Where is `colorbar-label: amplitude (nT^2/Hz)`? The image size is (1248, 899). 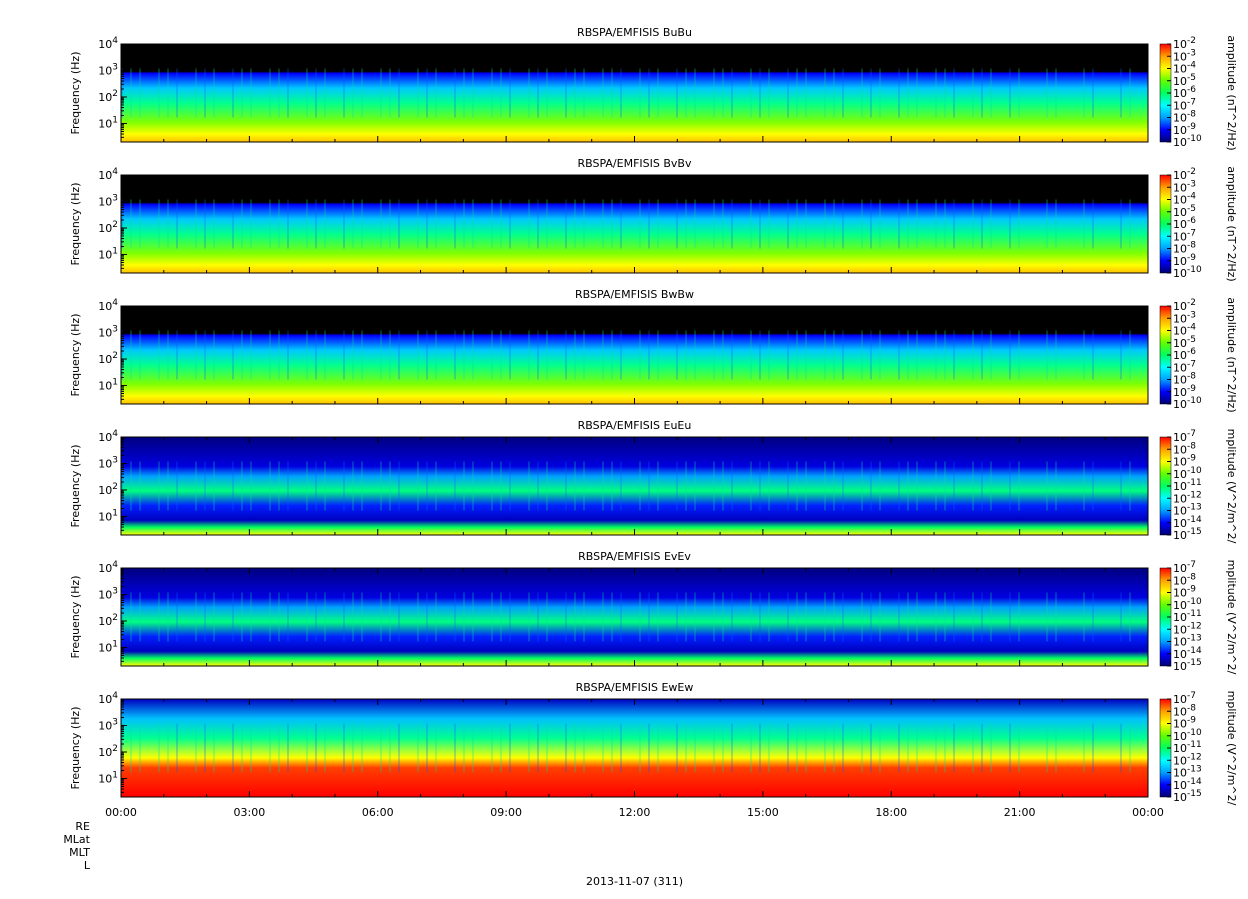 colorbar-label: amplitude (nT^2/Hz) is located at coordinates (1231, 354).